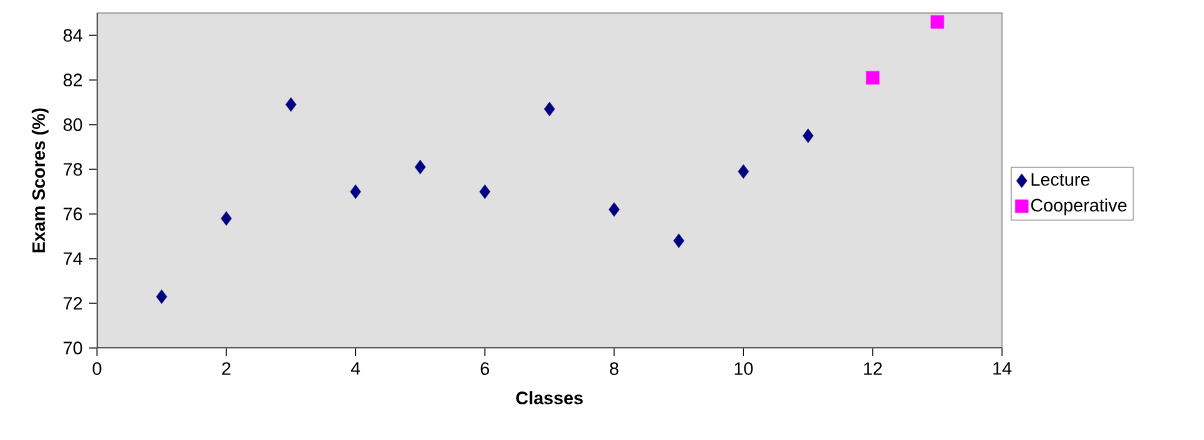 This screenshot has height=440, width=1204. Describe the element at coordinates (743, 368) in the screenshot. I see `x-tick-label: 10` at that location.